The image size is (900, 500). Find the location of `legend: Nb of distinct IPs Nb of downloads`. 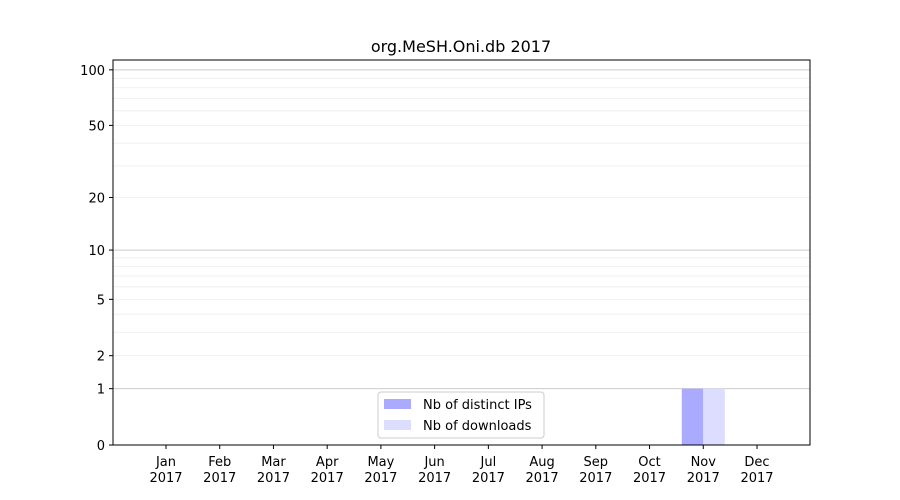

legend: Nb of distinct IPs Nb of downloads is located at coordinates (461, 415).